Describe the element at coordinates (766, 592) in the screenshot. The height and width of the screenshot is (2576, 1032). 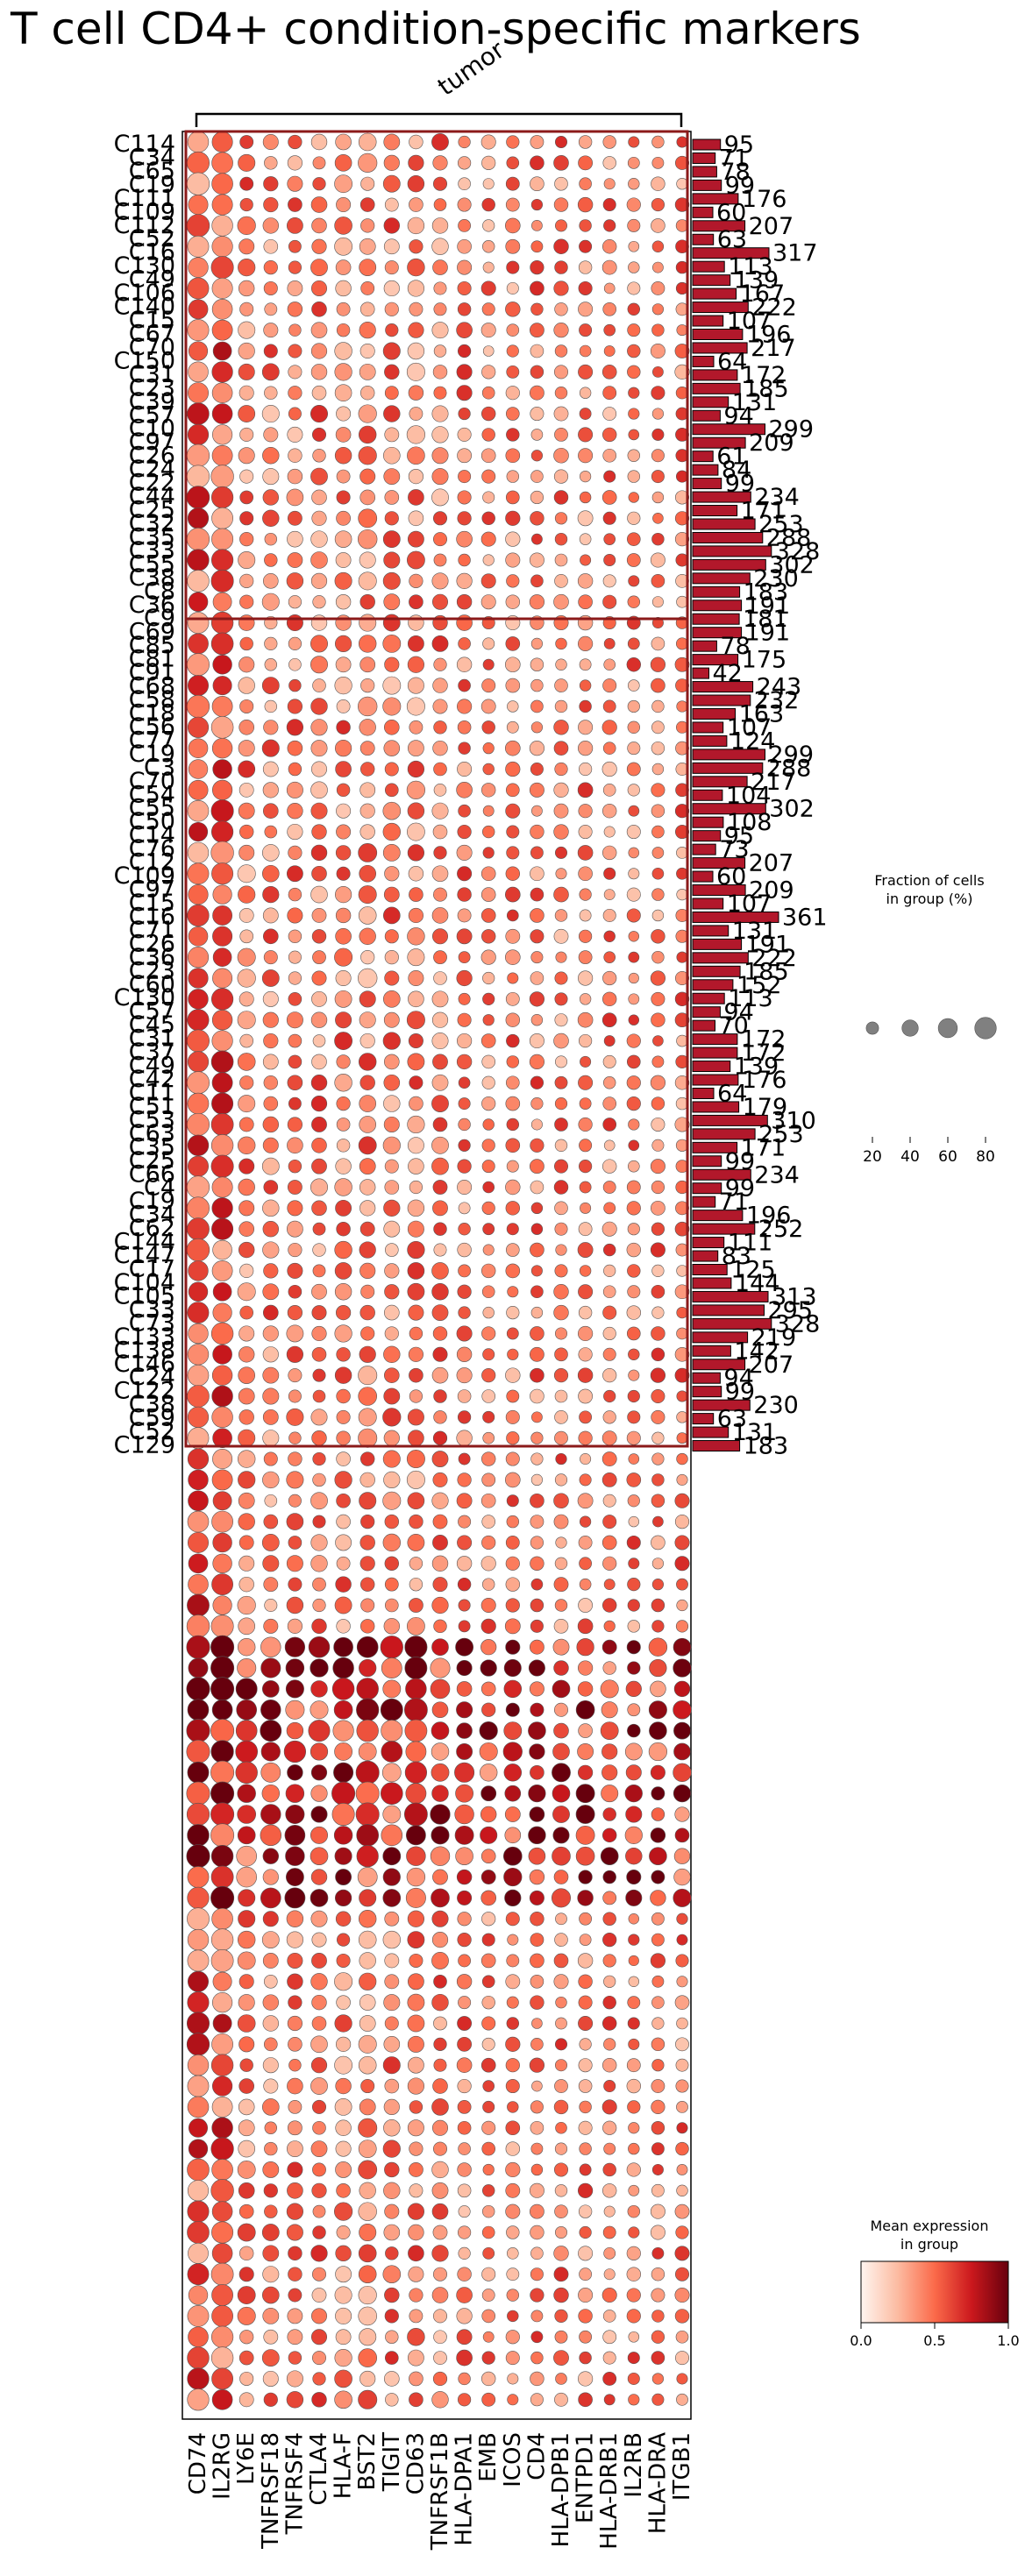
I see `count-label: 183` at that location.